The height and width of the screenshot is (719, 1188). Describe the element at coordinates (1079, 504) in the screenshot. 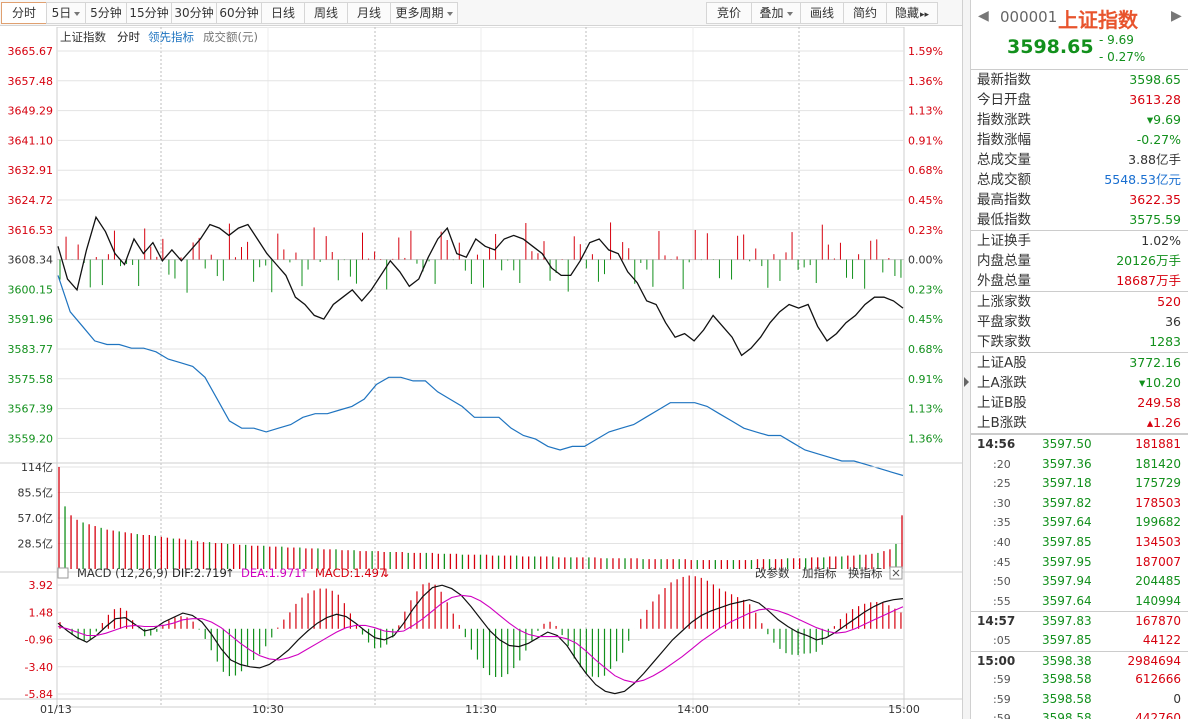

I see `tick-row: :30 3597.82 178503` at that location.